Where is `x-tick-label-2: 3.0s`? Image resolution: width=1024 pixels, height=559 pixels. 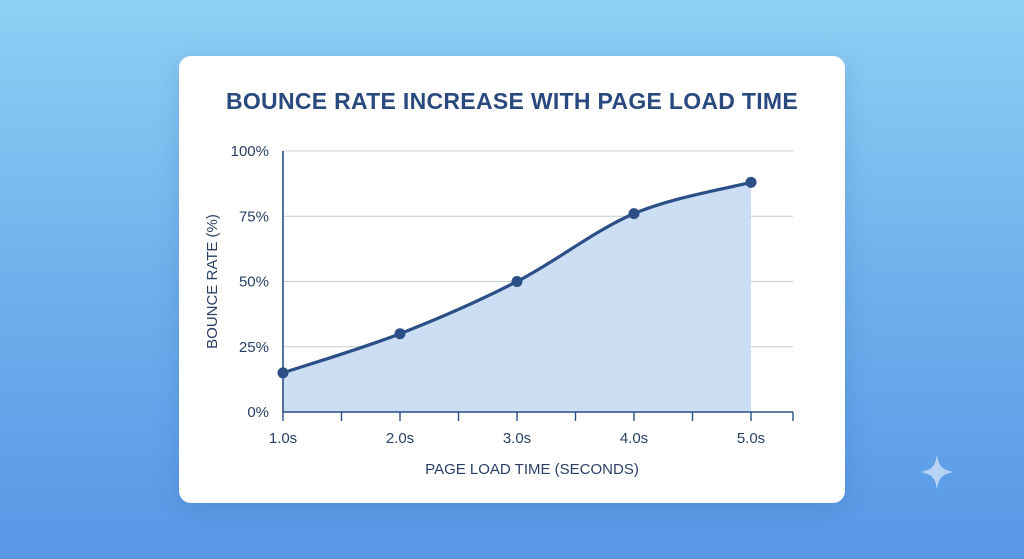 x-tick-label-2: 3.0s is located at coordinates (517, 438).